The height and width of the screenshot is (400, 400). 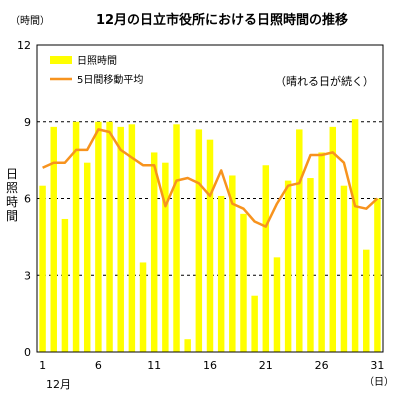 What do you see at coordinates (27, 122) in the screenshot?
I see `y-tick-label: 9` at bounding box center [27, 122].